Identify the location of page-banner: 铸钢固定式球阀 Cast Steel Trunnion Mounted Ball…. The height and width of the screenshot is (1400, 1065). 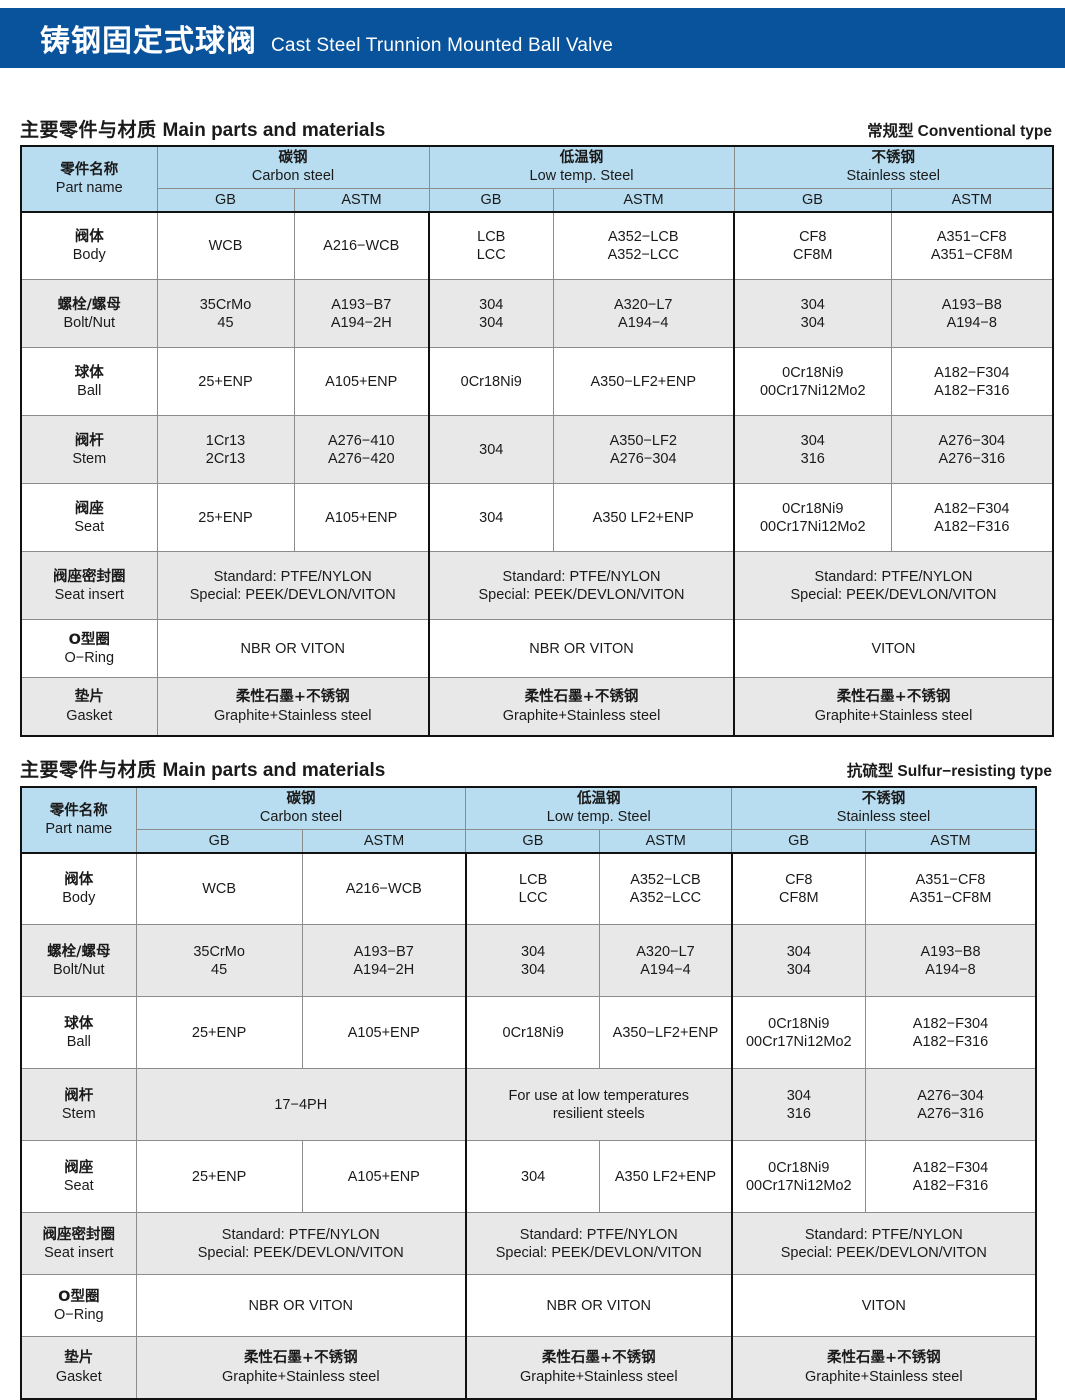
(532, 38).